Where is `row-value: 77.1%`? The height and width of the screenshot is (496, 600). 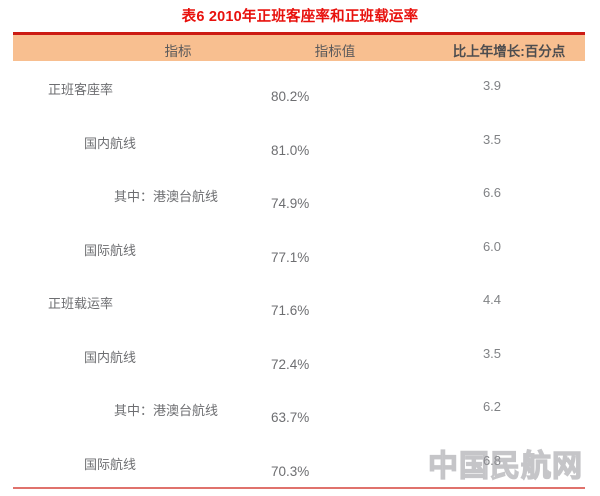
row-value: 77.1% is located at coordinates (290, 257).